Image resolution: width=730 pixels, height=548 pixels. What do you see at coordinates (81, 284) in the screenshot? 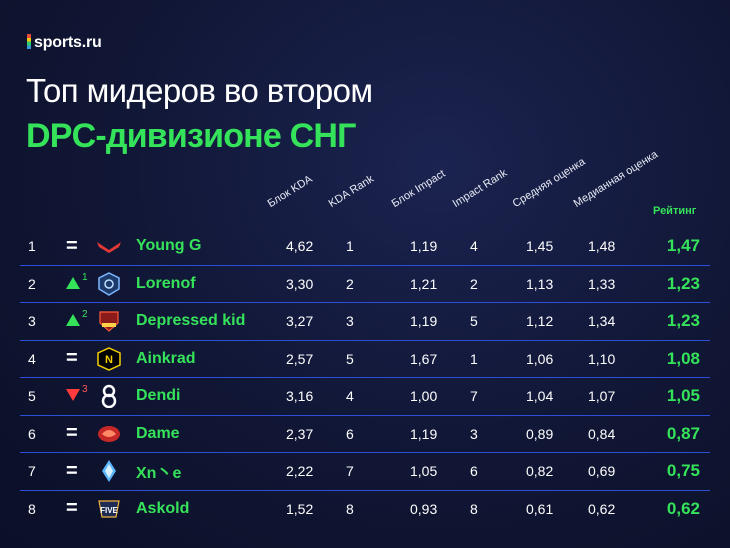
I see `position-change: 1` at bounding box center [81, 284].